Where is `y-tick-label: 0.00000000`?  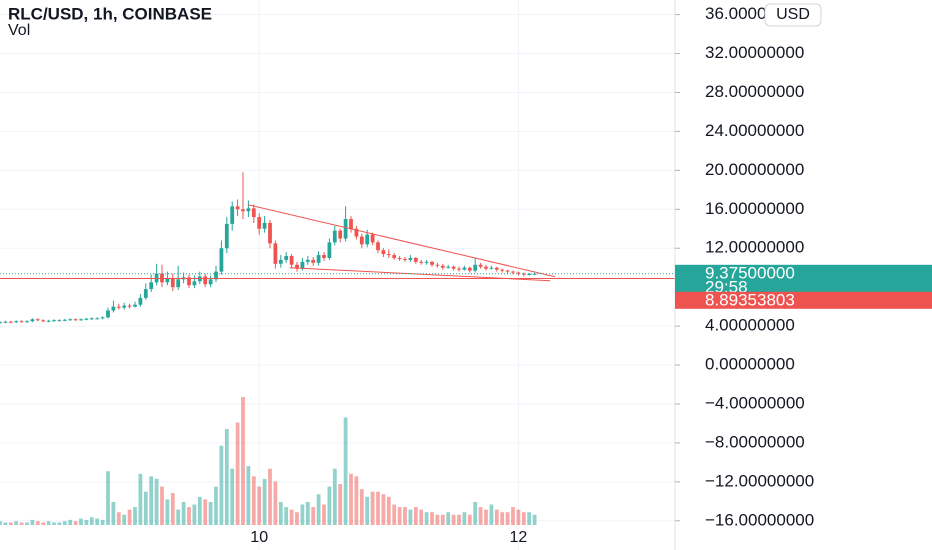
y-tick-label: 0.00000000 is located at coordinates (750, 364).